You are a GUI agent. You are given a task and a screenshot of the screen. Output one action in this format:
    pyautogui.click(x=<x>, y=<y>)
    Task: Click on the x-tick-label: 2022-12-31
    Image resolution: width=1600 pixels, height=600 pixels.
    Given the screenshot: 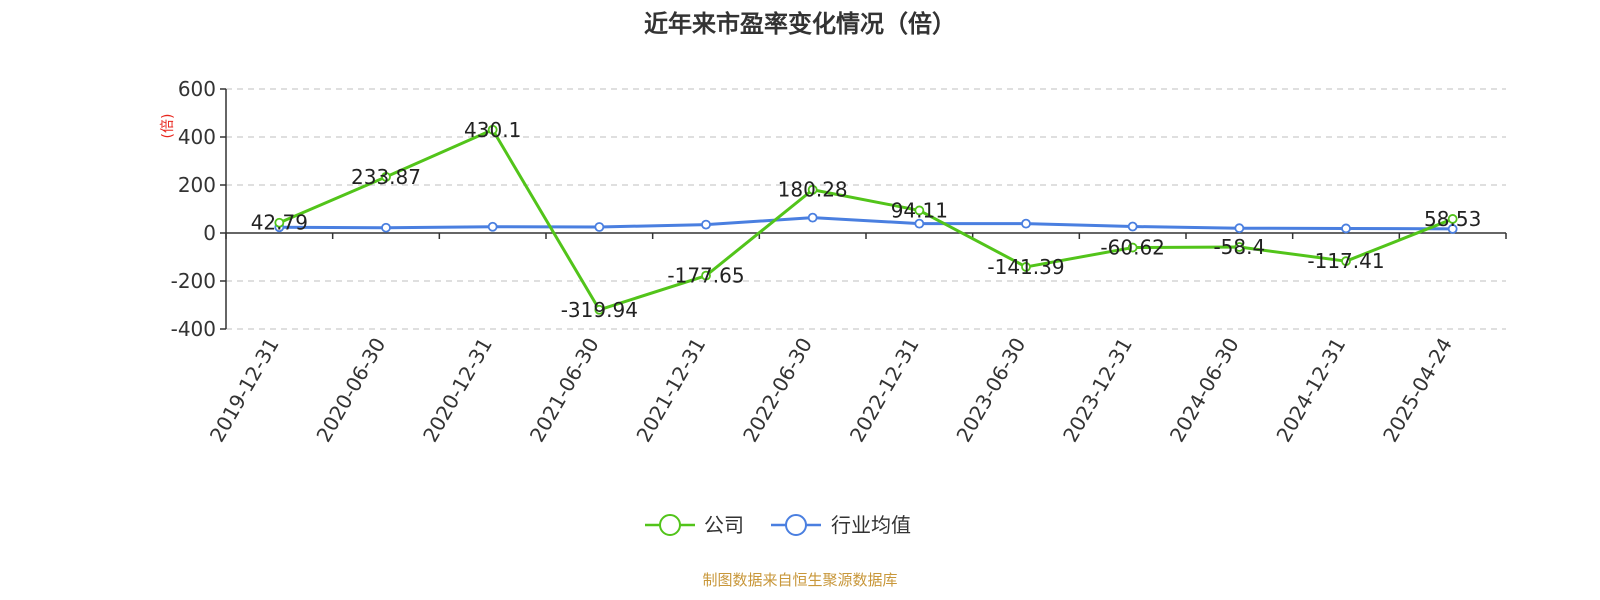 What is the action you would take?
    pyautogui.click(x=884, y=390)
    